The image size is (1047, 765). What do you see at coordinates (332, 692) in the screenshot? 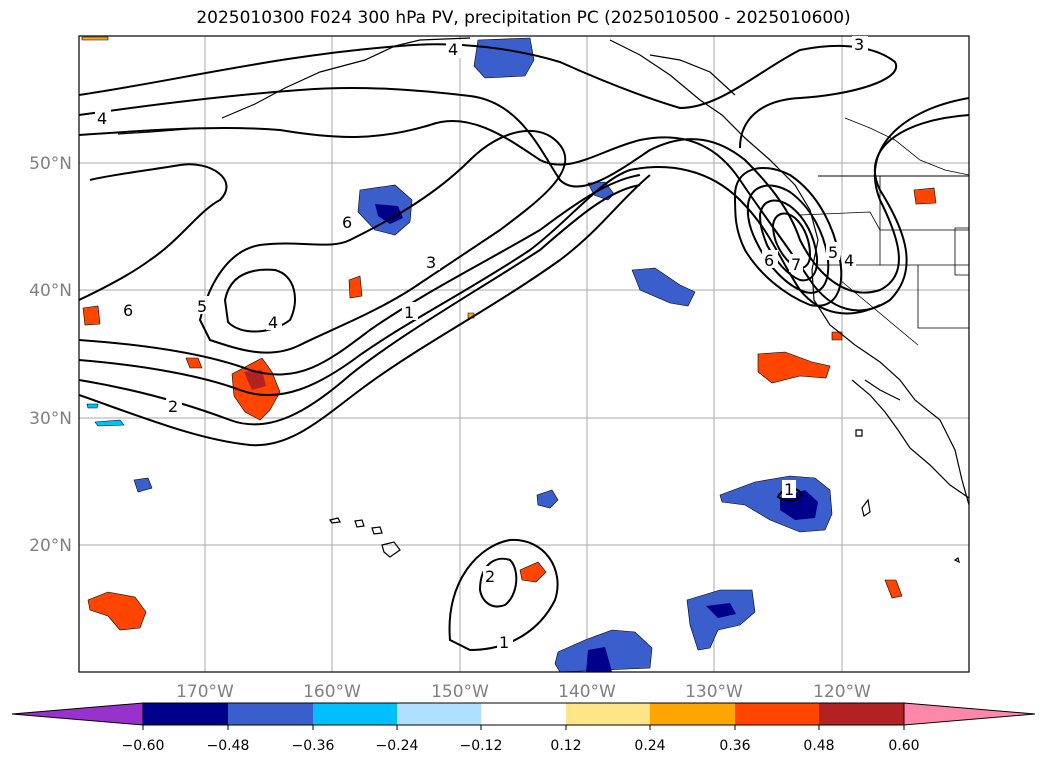
I see `lon-label: 160°W` at bounding box center [332, 692].